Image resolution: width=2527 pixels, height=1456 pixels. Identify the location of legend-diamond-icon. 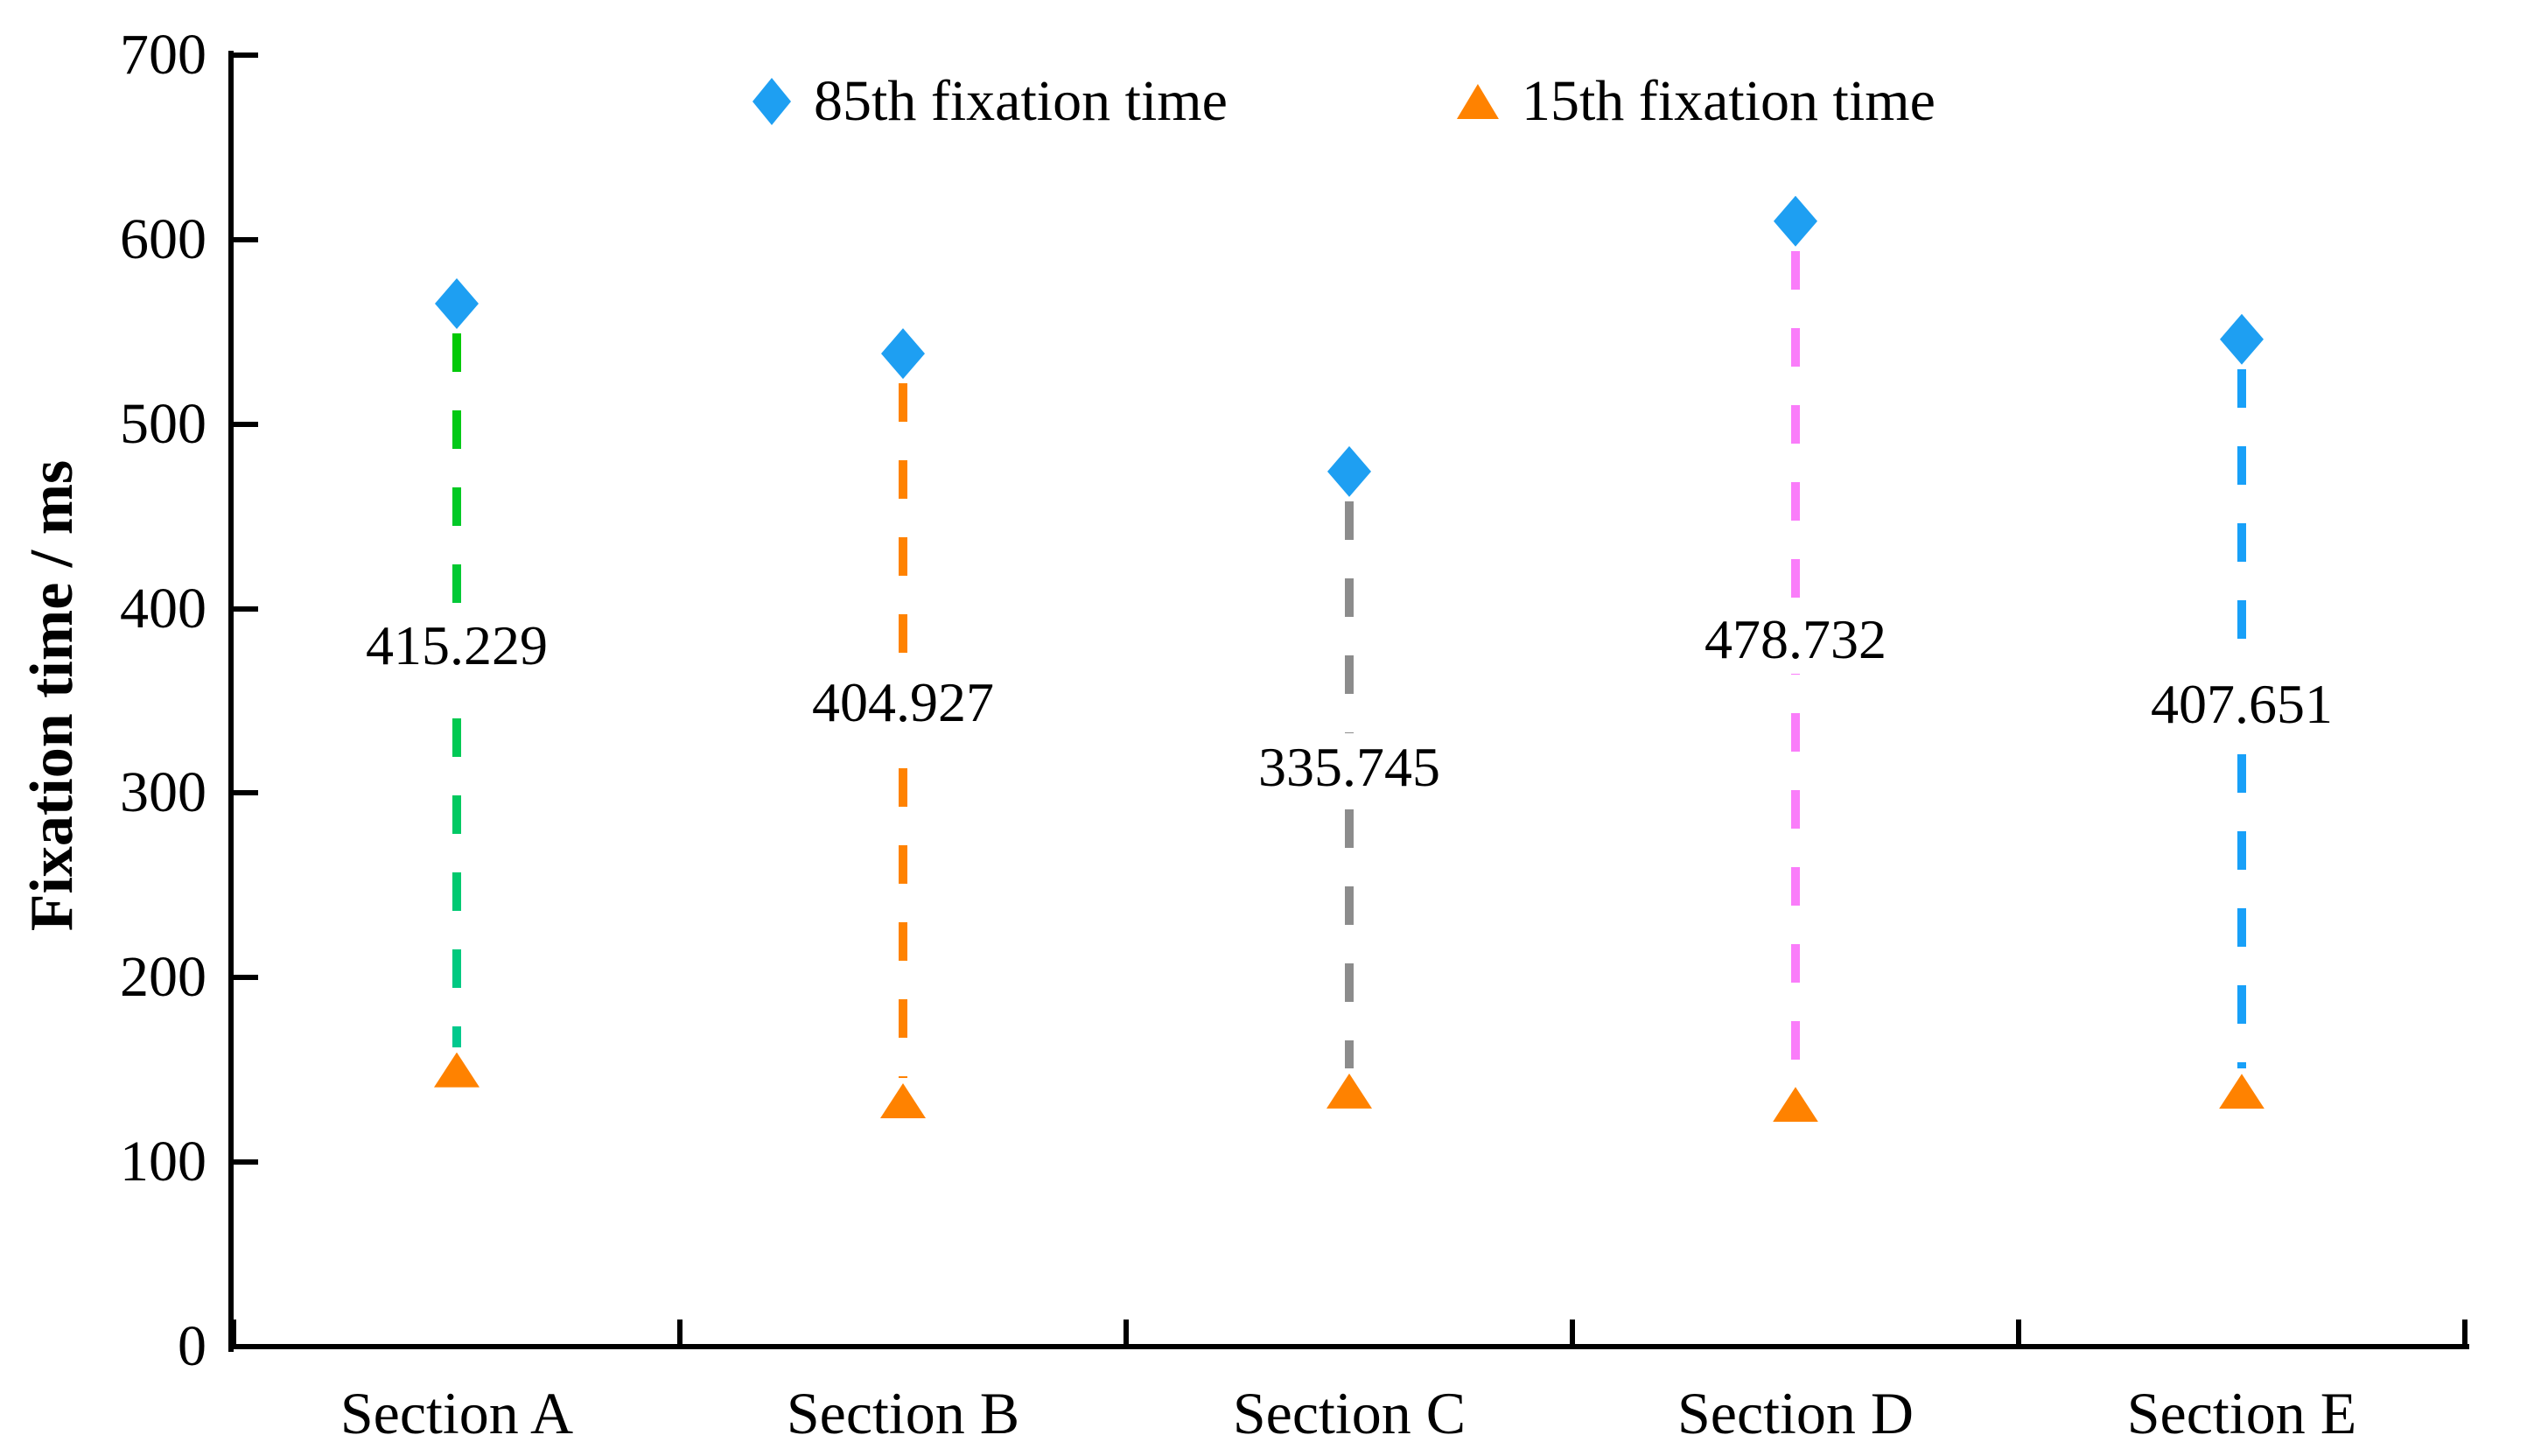
(771, 101).